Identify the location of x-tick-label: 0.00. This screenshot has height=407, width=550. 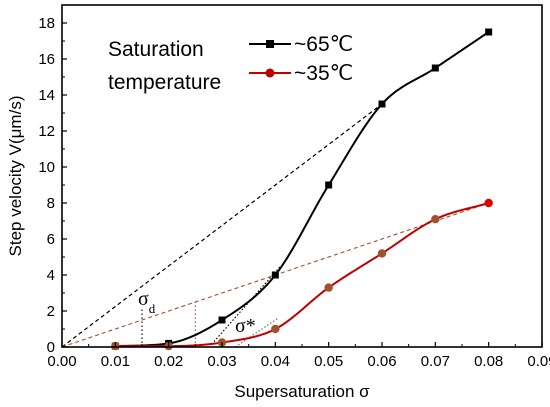
(61, 361).